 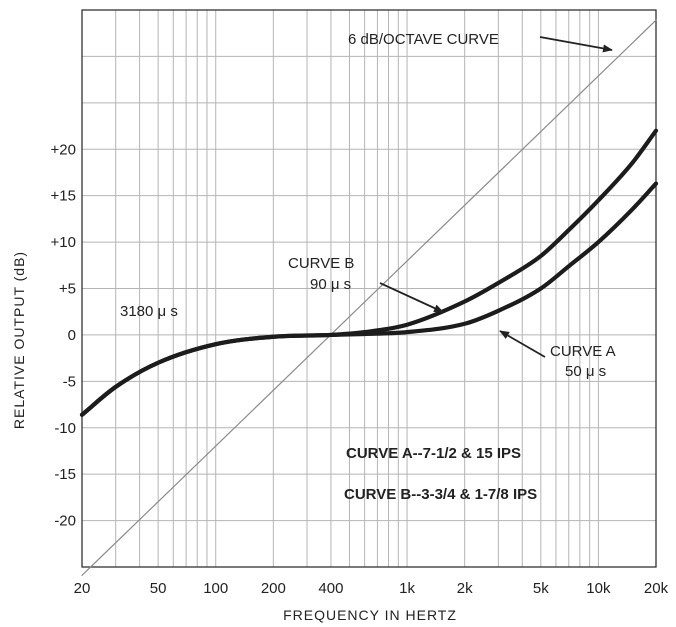 I want to click on x-tick-label: 5k, so click(x=541, y=588).